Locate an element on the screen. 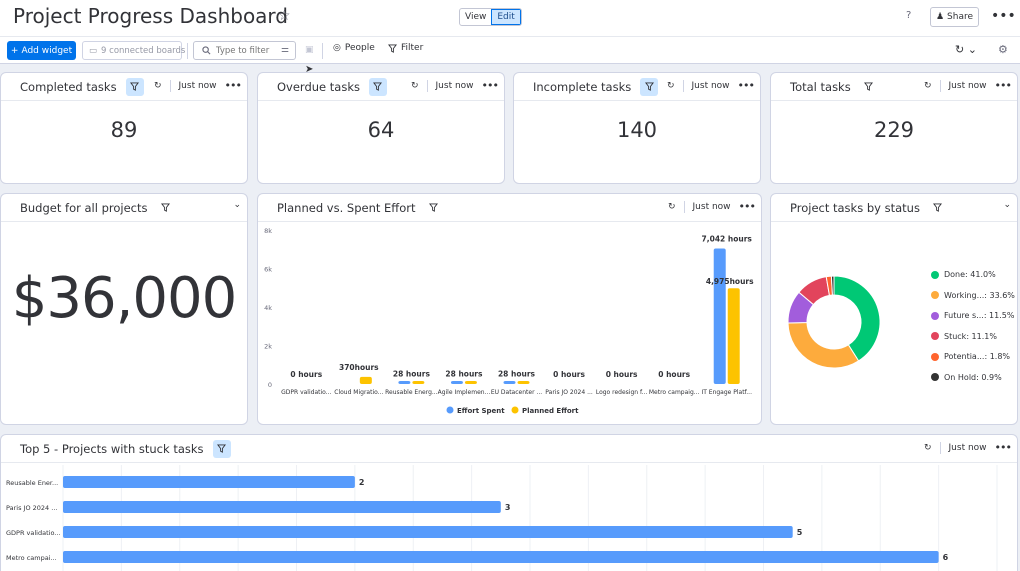  widget-title: Project tasks by status is located at coordinates (855, 207).